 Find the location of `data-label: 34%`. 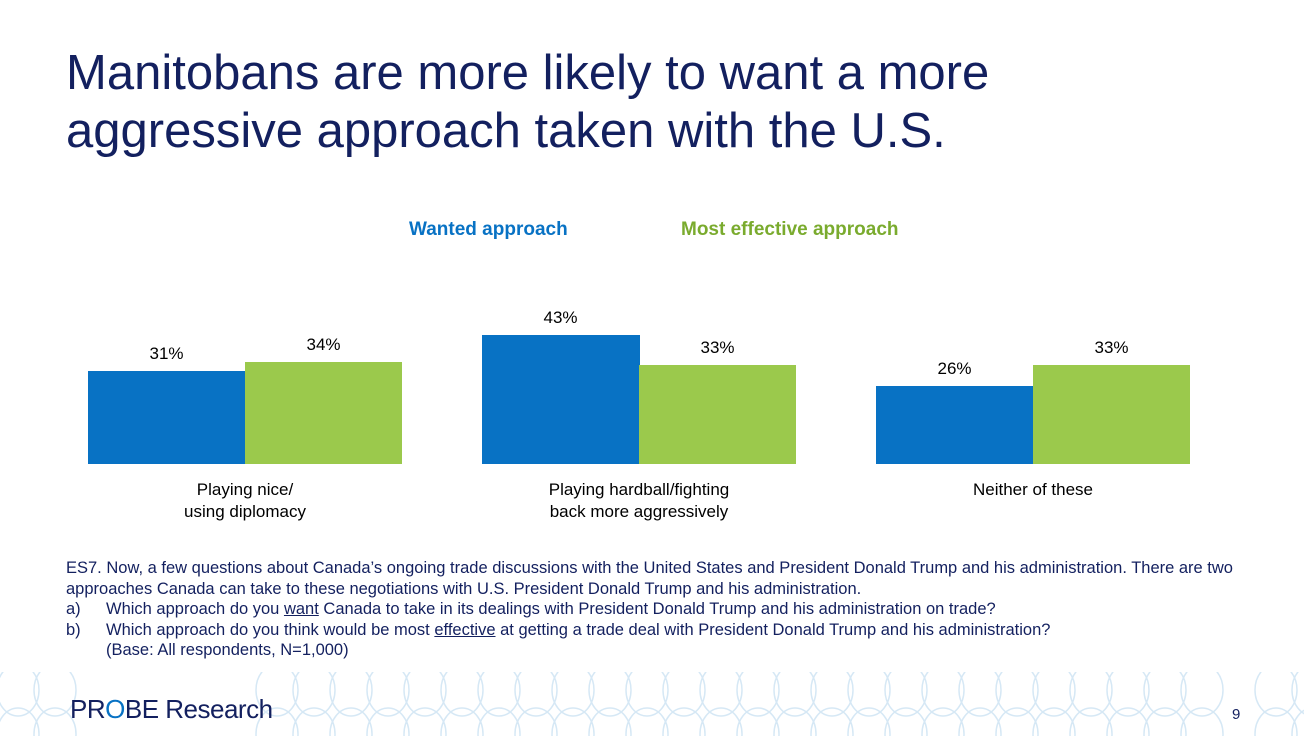

data-label: 34% is located at coordinates (323, 344).